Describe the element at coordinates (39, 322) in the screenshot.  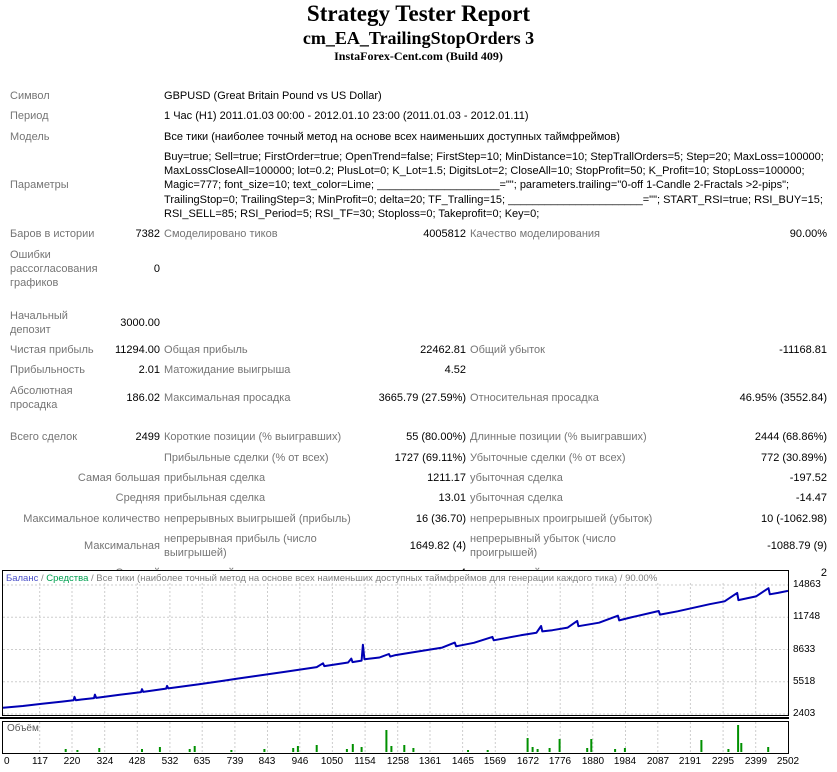
I see `stat-label: Начальный депозит` at that location.